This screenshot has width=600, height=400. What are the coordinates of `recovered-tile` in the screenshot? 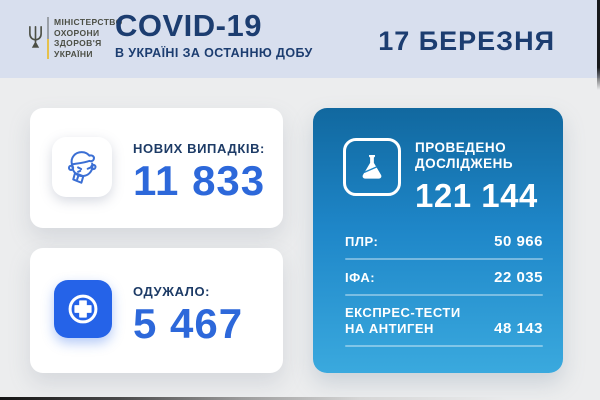 It's located at (83, 309).